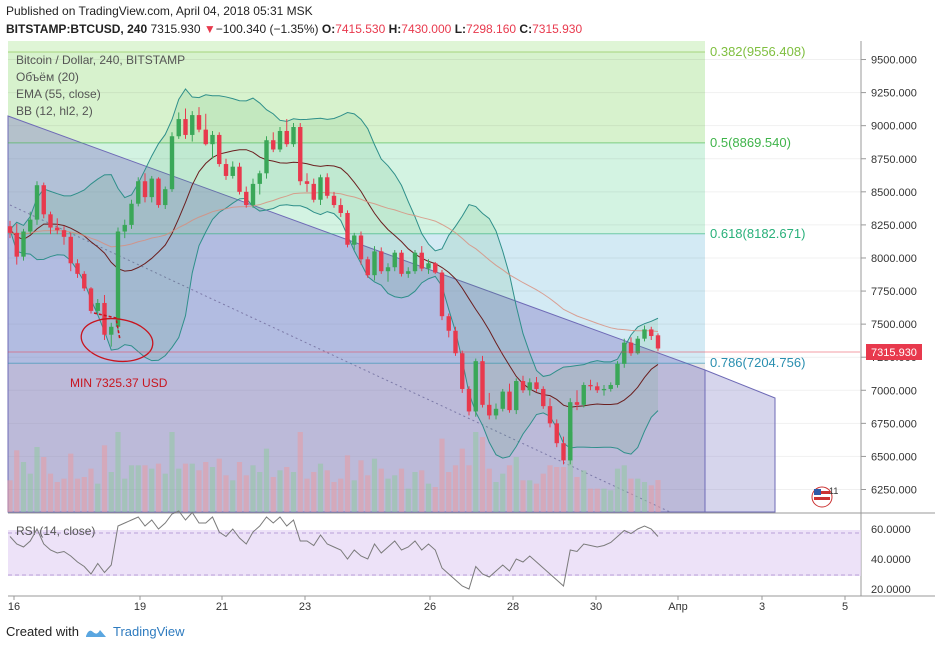 The image size is (935, 650). What do you see at coordinates (894, 127) in the screenshot?
I see `price-tick-label: 9000.000` at bounding box center [894, 127].